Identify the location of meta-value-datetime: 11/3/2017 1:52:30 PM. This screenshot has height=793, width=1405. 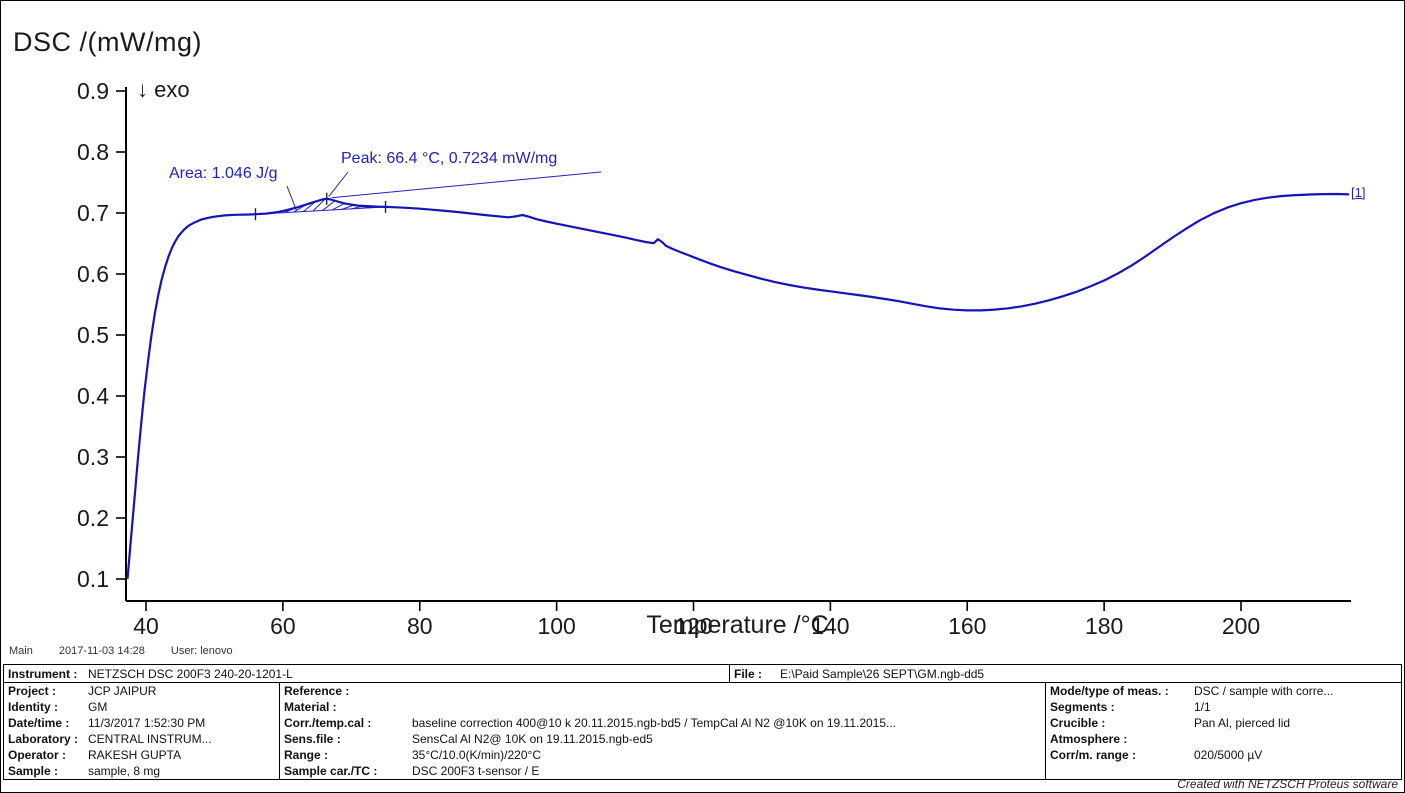
(181, 723).